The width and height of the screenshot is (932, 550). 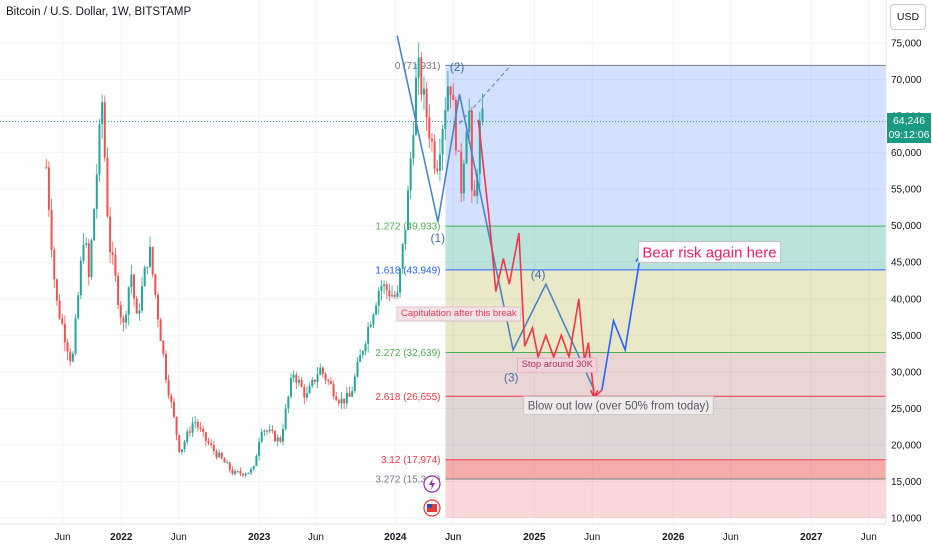 I want to click on y-tick-label: 75,000, so click(x=906, y=44).